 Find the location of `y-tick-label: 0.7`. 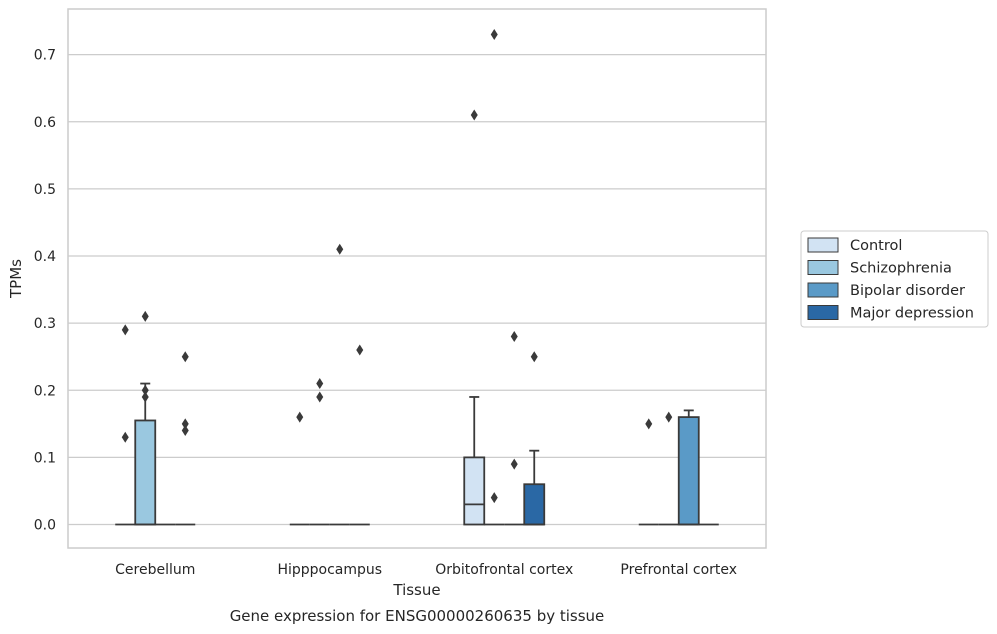

y-tick-label: 0.7 is located at coordinates (45, 56).